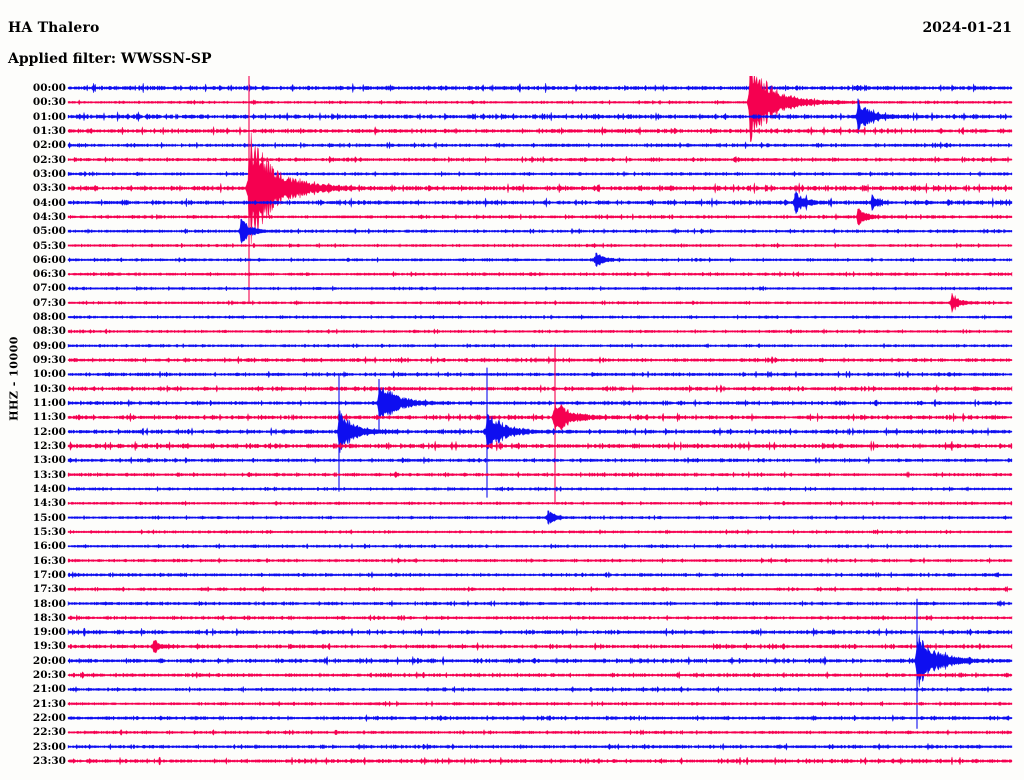 The width and height of the screenshot is (1024, 780). What do you see at coordinates (49, 732) in the screenshot?
I see `time-tick-label: 22:30` at bounding box center [49, 732].